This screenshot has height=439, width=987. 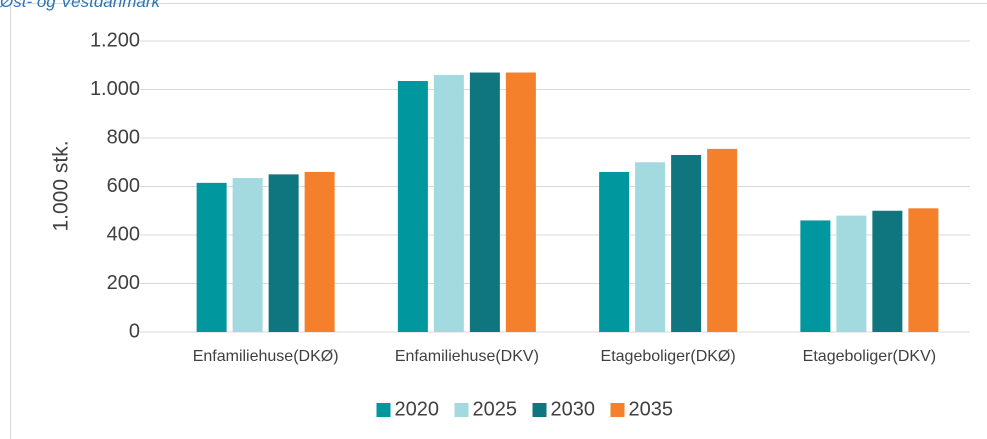 What do you see at coordinates (467, 356) in the screenshot?
I see `x-tick-label: Enfamiliehuse(DKV)` at bounding box center [467, 356].